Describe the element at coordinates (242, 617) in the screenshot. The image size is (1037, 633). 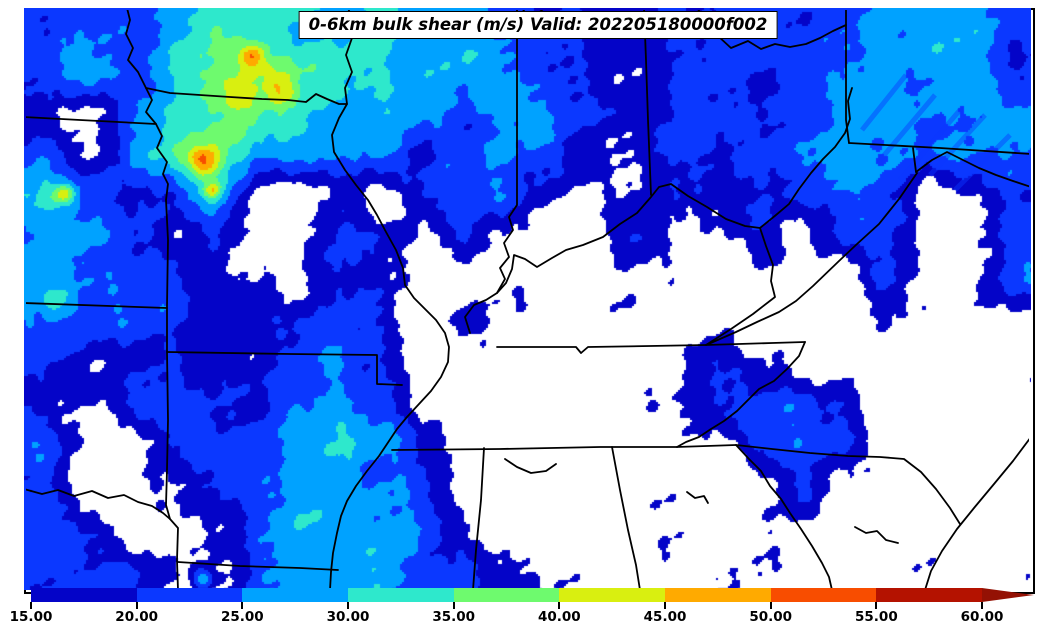
I see `colorbar-tick-label: 25.00` at that location.